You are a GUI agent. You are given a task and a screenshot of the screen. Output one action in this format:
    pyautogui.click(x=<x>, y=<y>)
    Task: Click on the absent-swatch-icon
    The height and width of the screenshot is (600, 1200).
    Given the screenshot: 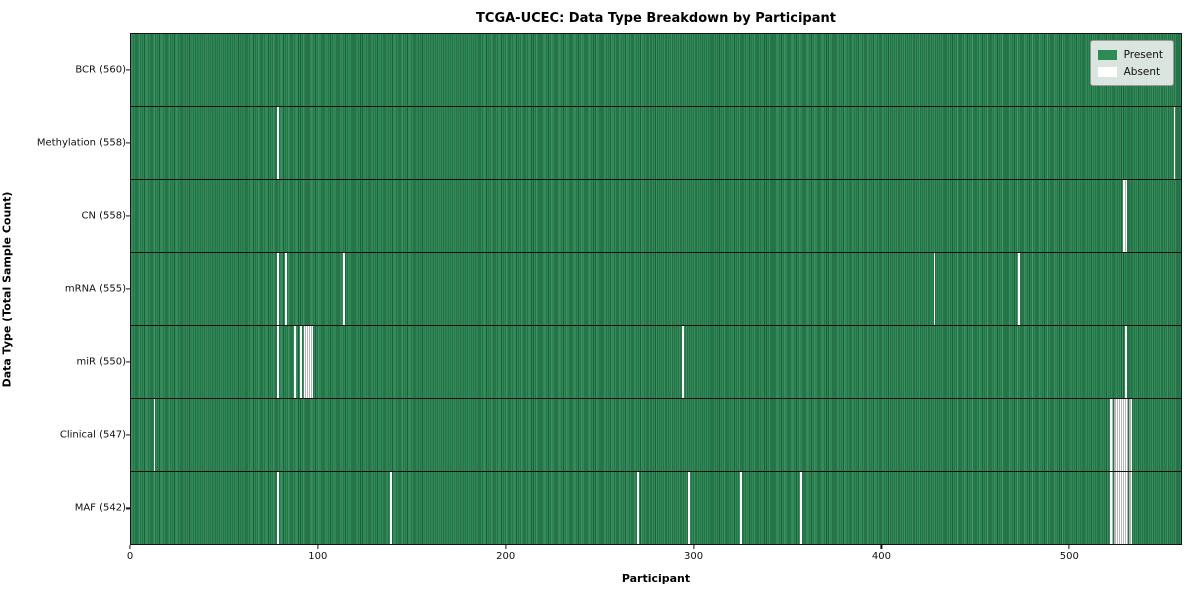 What is the action you would take?
    pyautogui.click(x=1107, y=71)
    